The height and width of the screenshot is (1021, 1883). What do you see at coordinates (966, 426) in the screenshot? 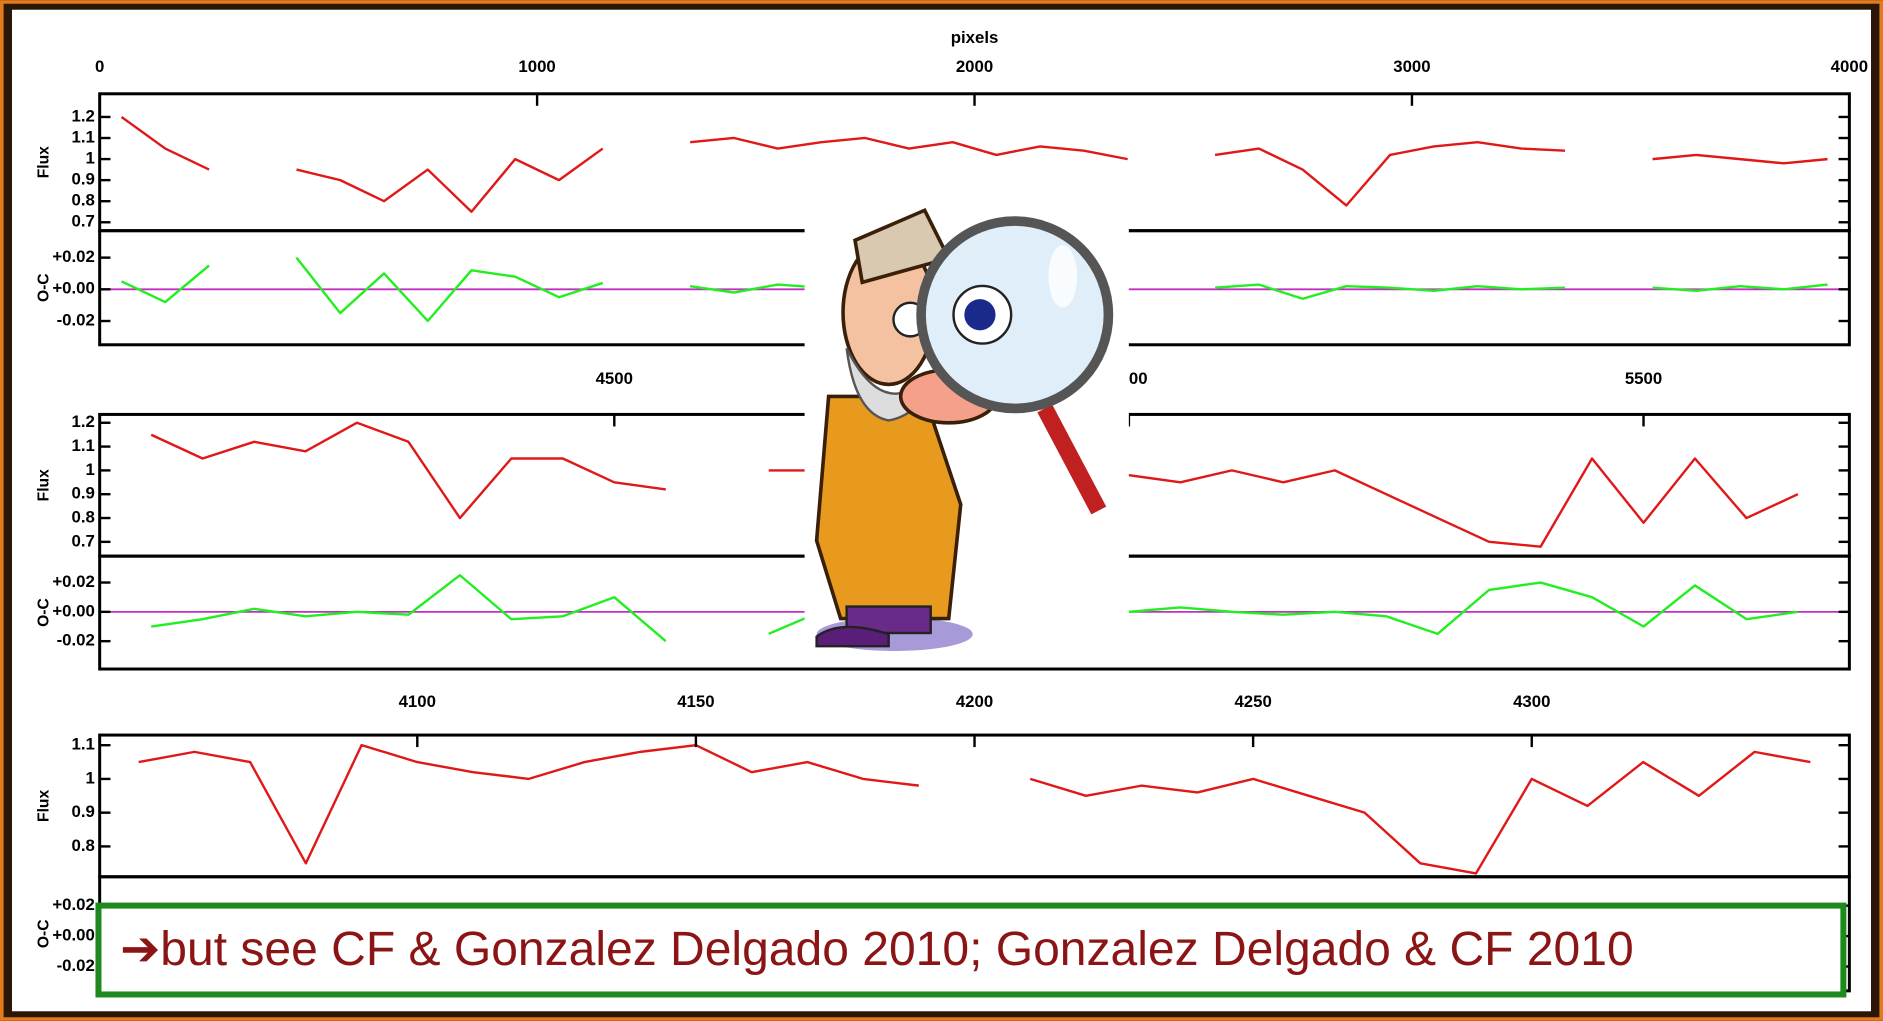
I see `detective-cartoon` at bounding box center [966, 426].